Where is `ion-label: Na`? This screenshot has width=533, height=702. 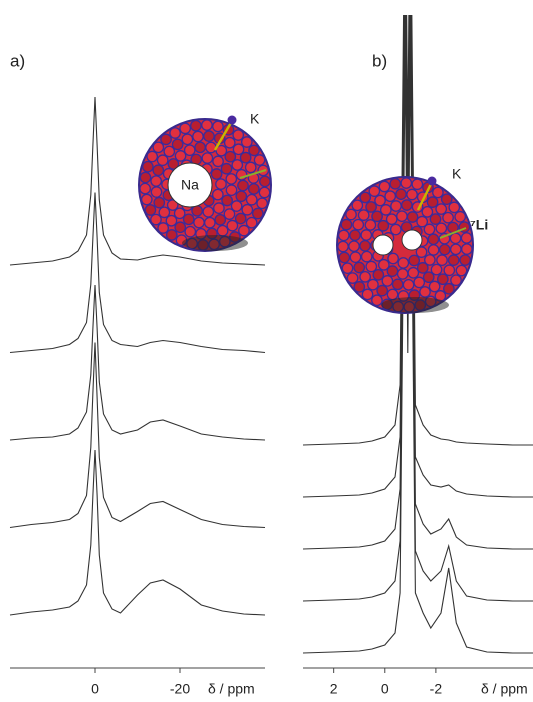
ion-label: Na is located at coordinates (190, 185).